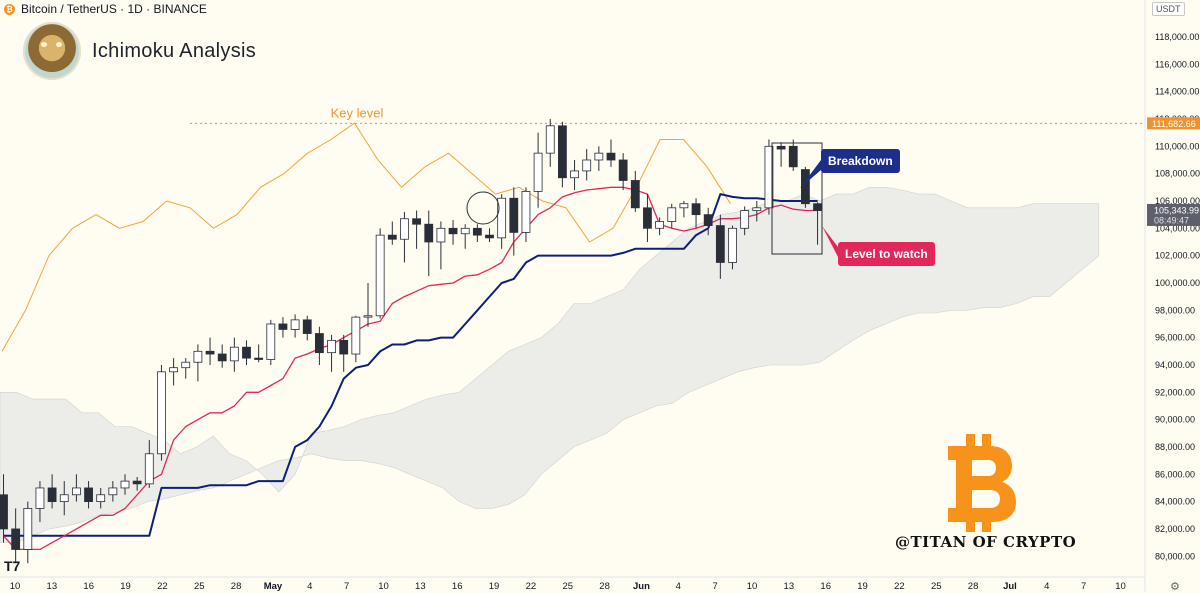  What do you see at coordinates (1175, 474) in the screenshot?
I see `price-tick-label: 86,000.00` at bounding box center [1175, 474].